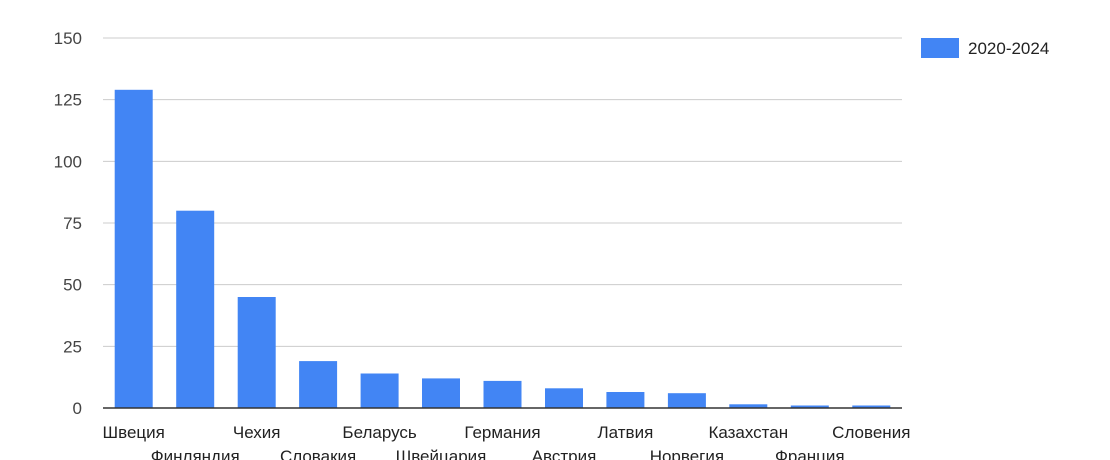 This screenshot has width=1110, height=460. Describe the element at coordinates (626, 432) in the screenshot. I see `x-category-label: Латвия` at that location.